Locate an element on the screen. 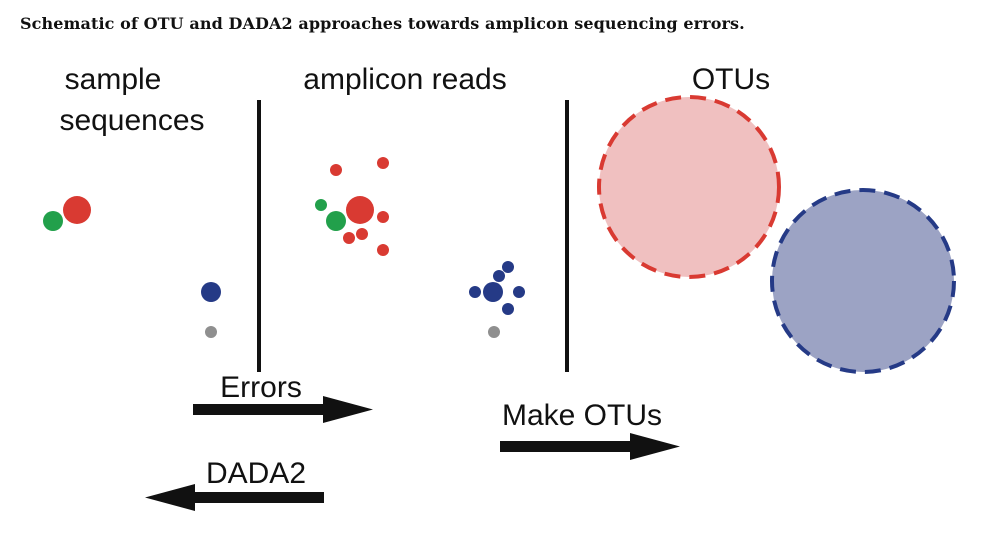 This screenshot has height=538, width=992. read-blue-center-dot is located at coordinates (493, 292).